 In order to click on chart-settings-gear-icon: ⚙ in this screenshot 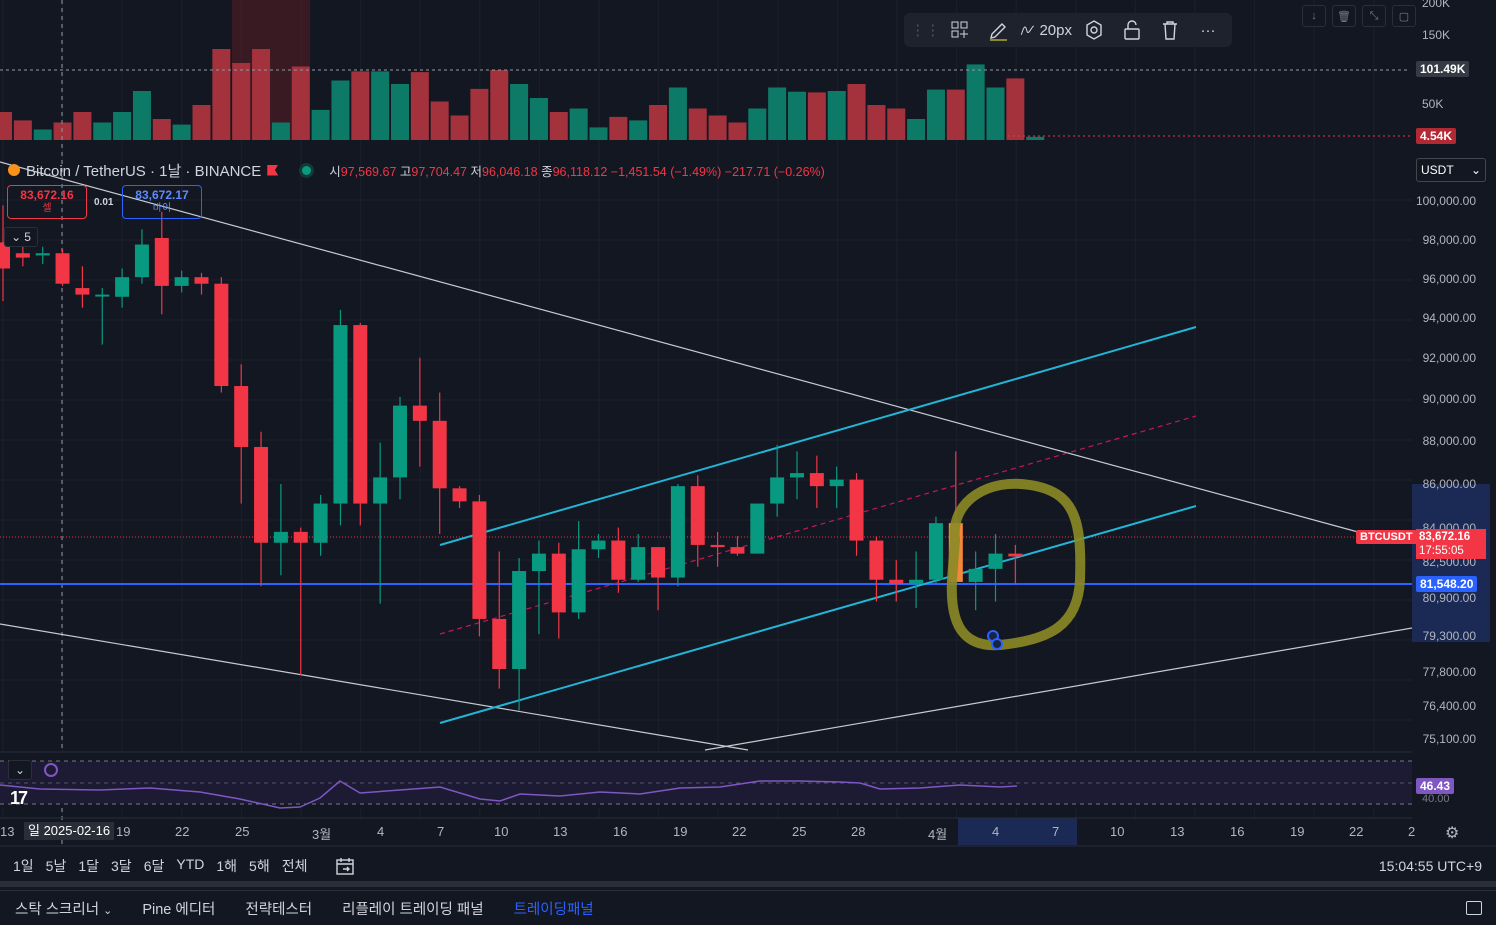, I will do `click(1452, 833)`.